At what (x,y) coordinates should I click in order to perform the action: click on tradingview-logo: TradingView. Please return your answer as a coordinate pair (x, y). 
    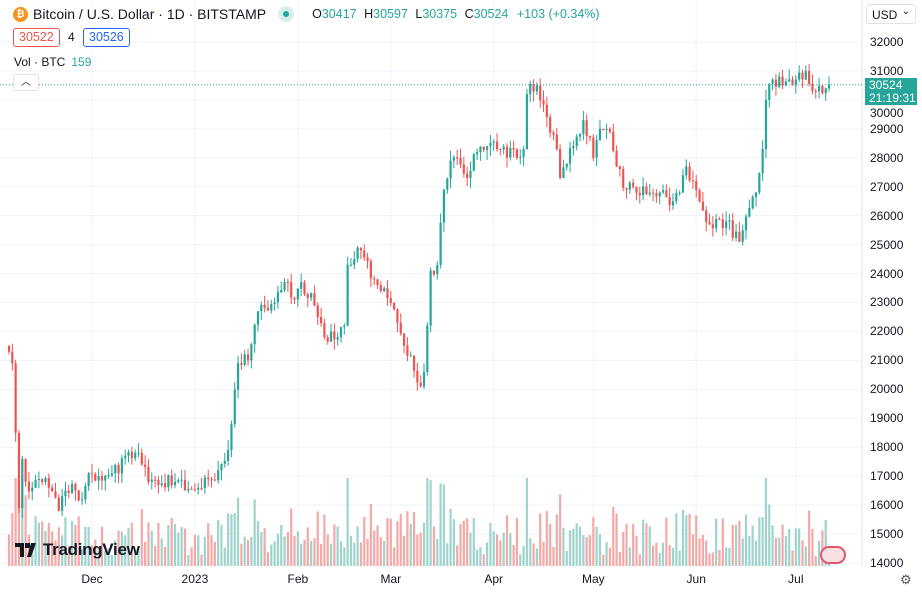
    Looking at the image, I should click on (77, 550).